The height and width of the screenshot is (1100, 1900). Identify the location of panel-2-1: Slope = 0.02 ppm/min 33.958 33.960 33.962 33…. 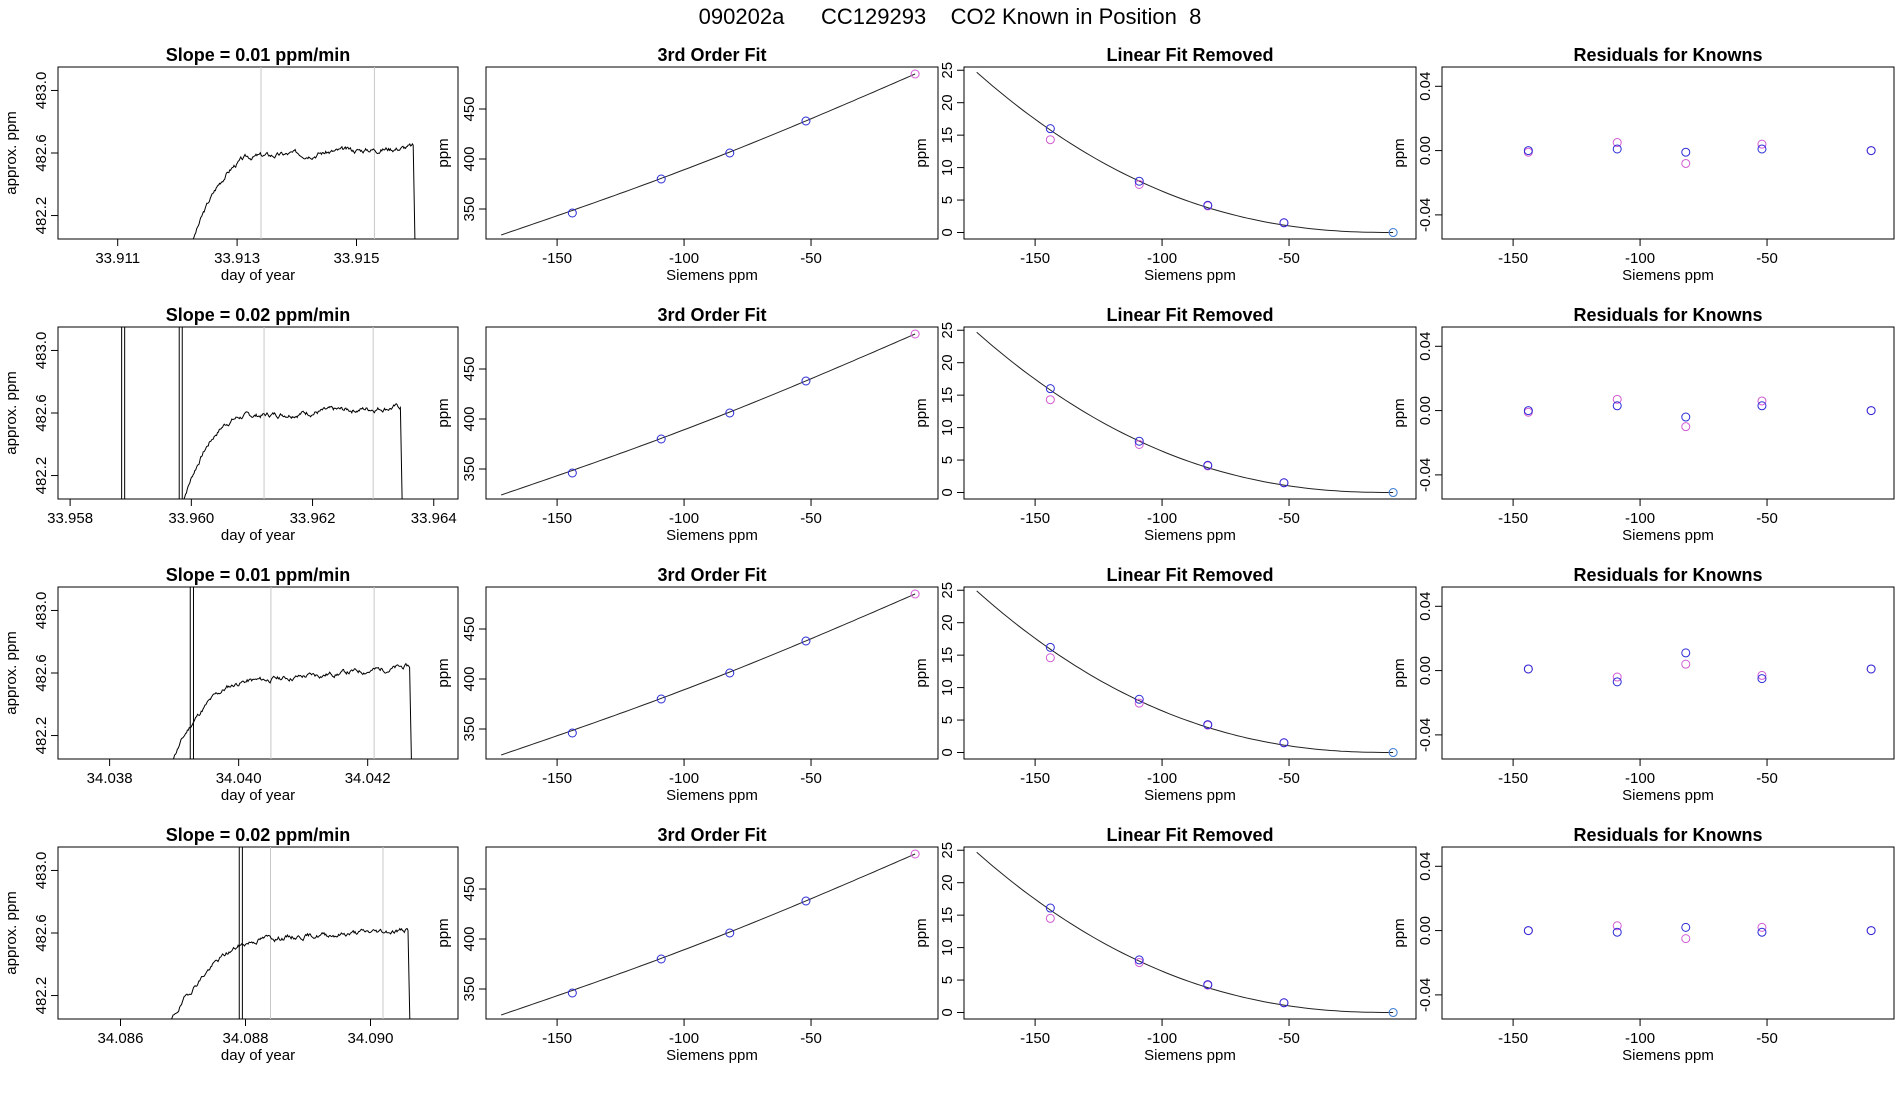
(231, 424).